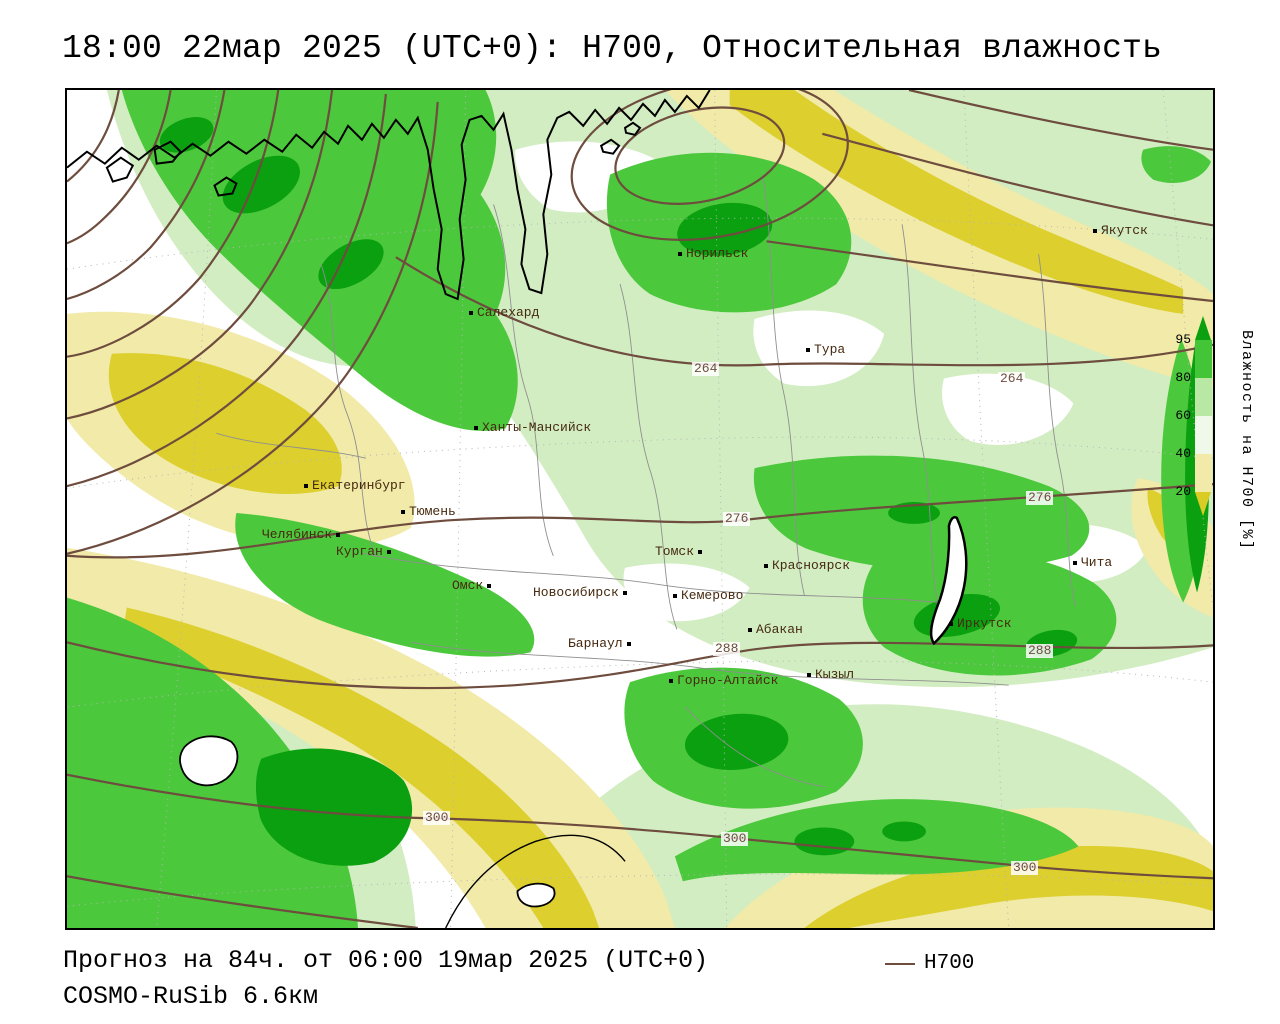 The image size is (1280, 1024). Describe the element at coordinates (209, 761) in the screenshot. I see `lake-southwest` at that location.